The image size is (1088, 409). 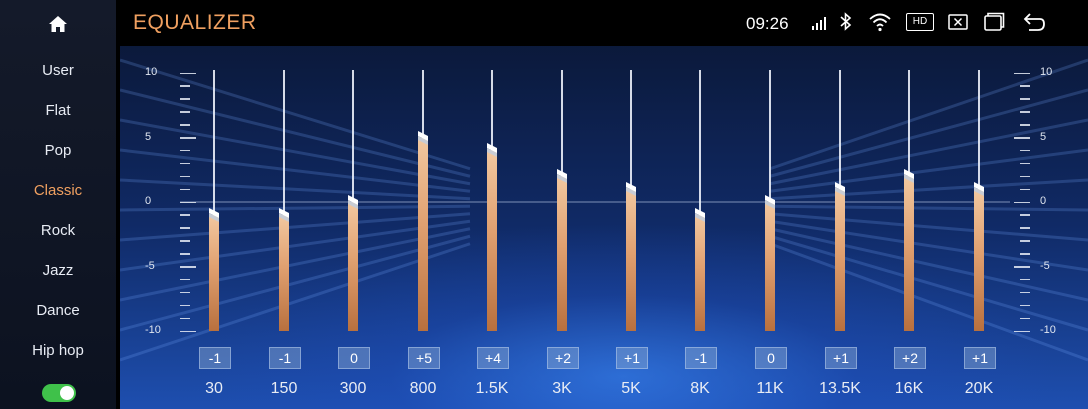 What do you see at coordinates (58, 204) in the screenshot?
I see `preset-sidebar: User Flat Pop Classic Rock Jazz Dance Hip hop` at bounding box center [58, 204].